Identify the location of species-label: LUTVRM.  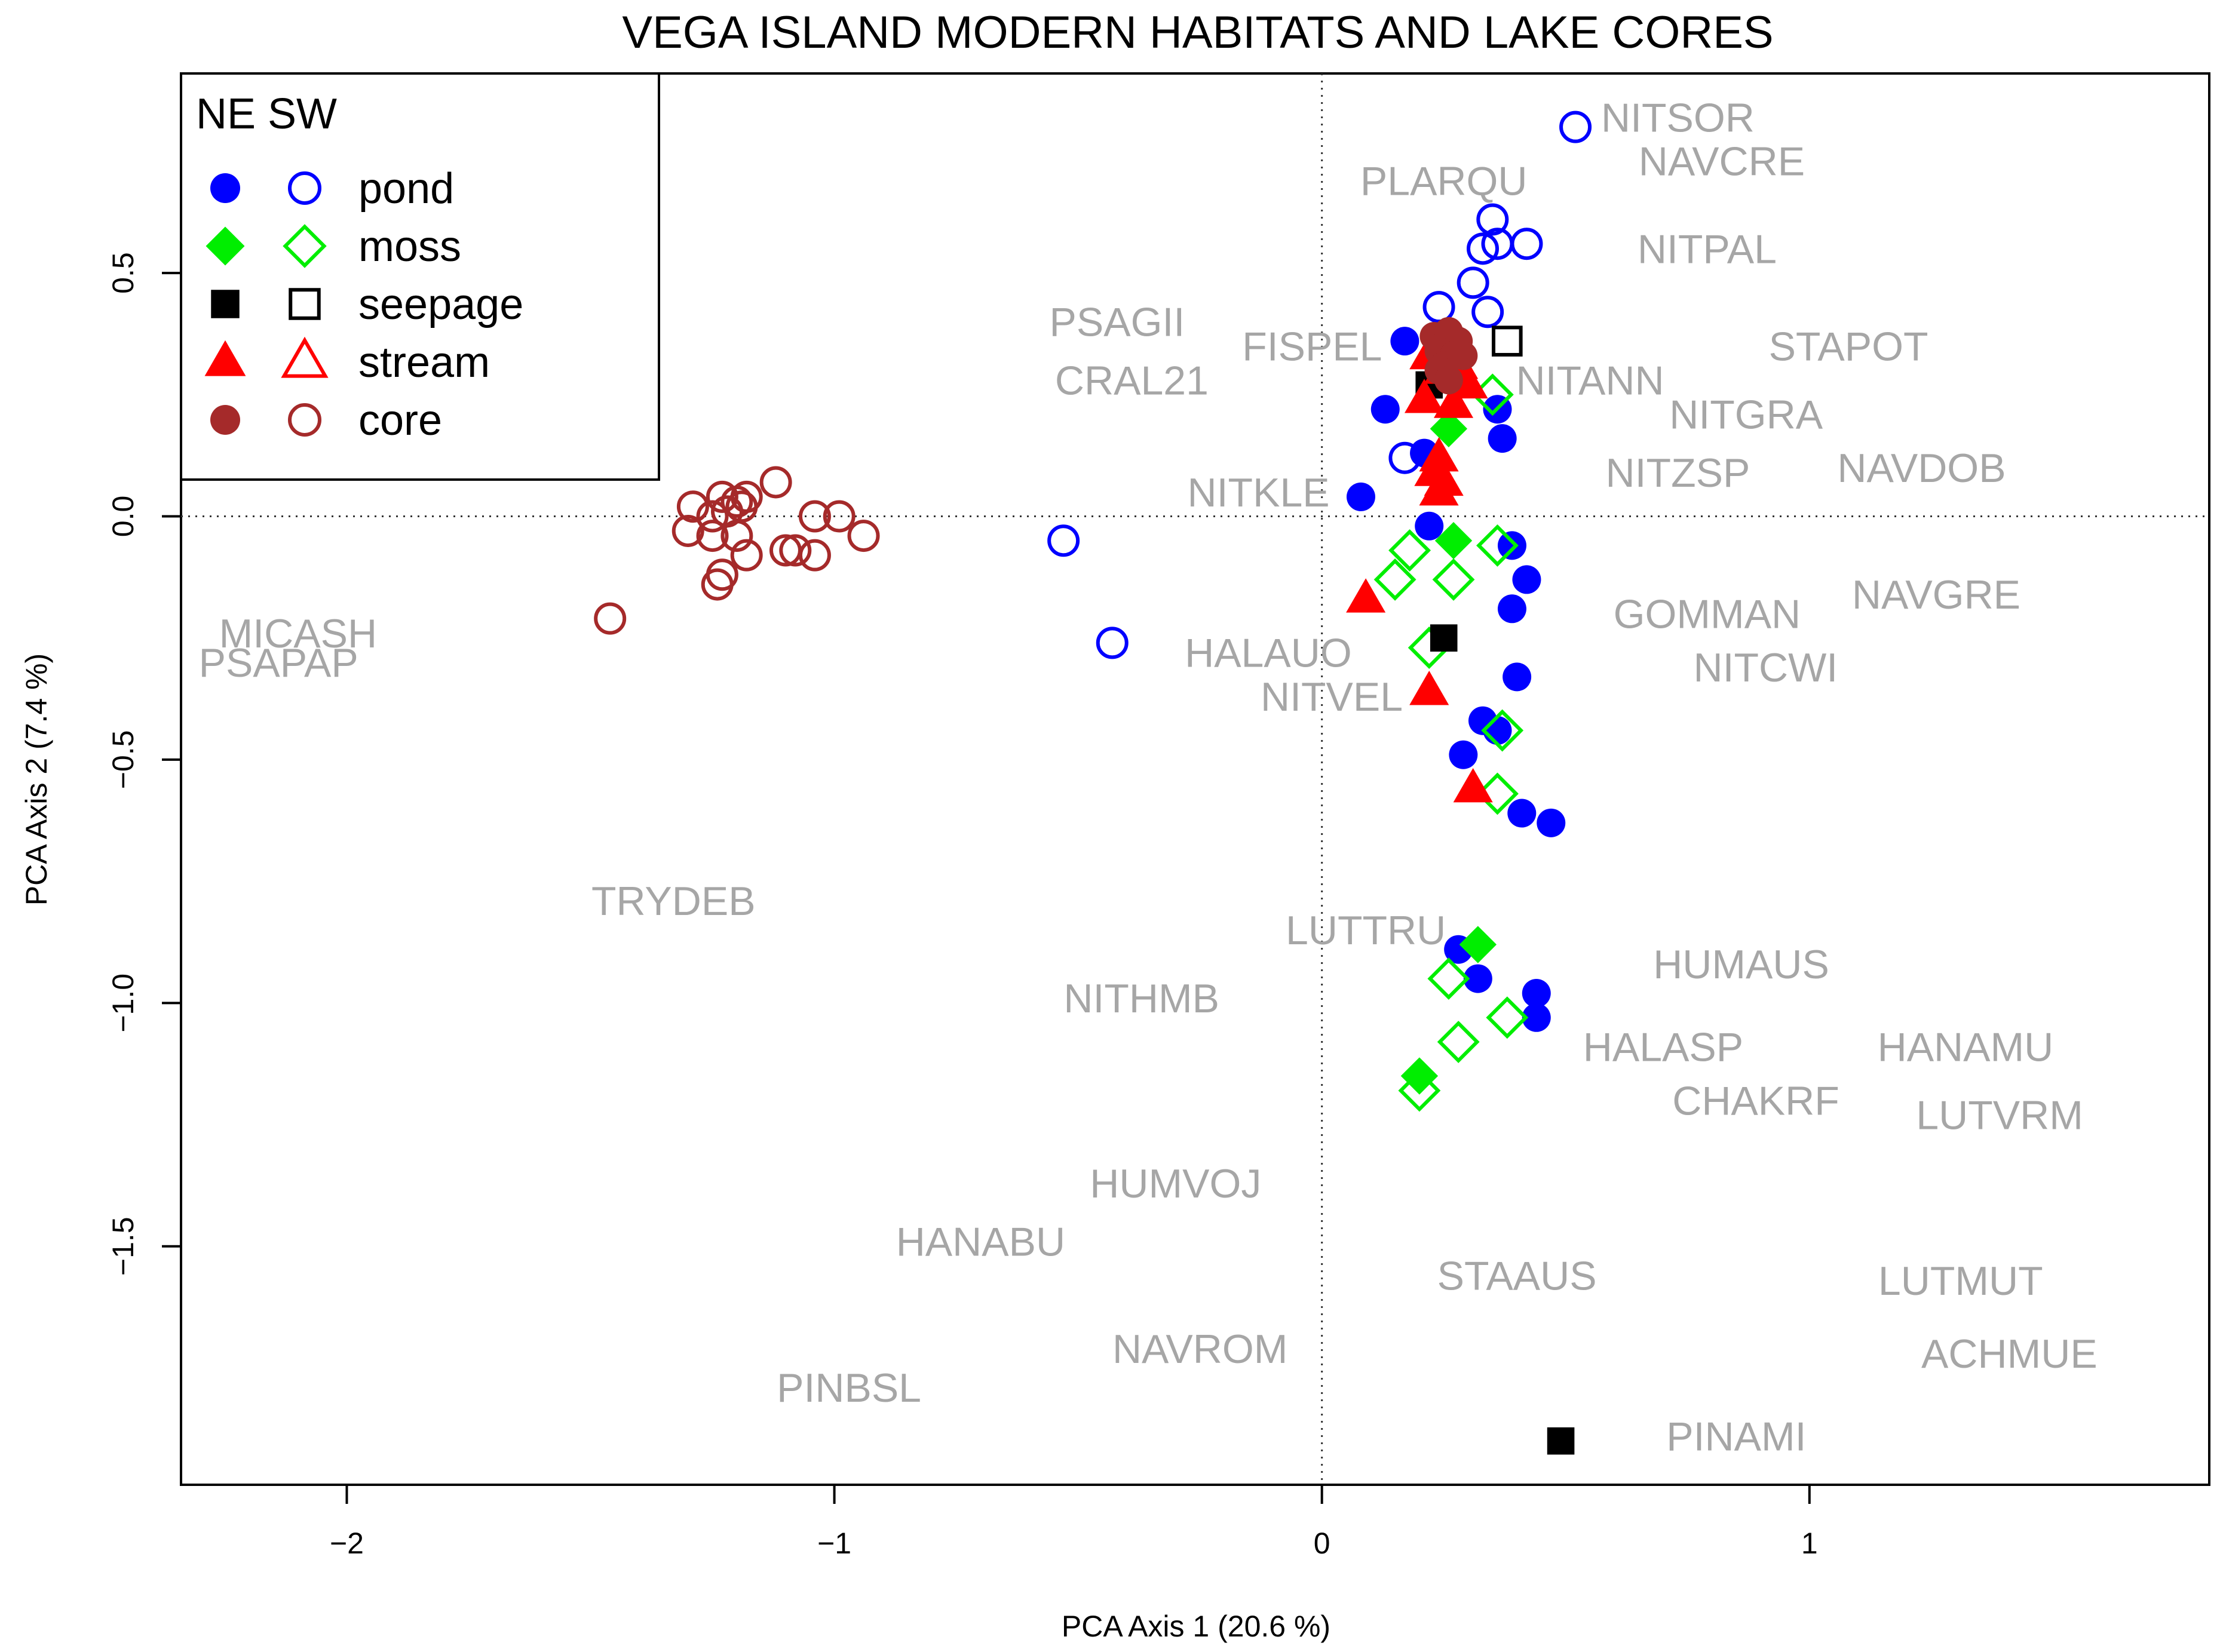
(1999, 1115).